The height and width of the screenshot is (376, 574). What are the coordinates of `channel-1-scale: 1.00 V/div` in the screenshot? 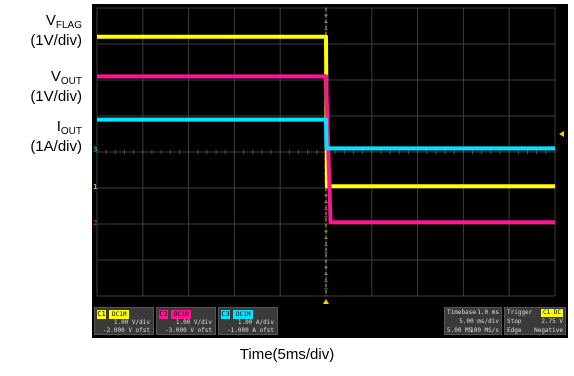 It's located at (131, 322).